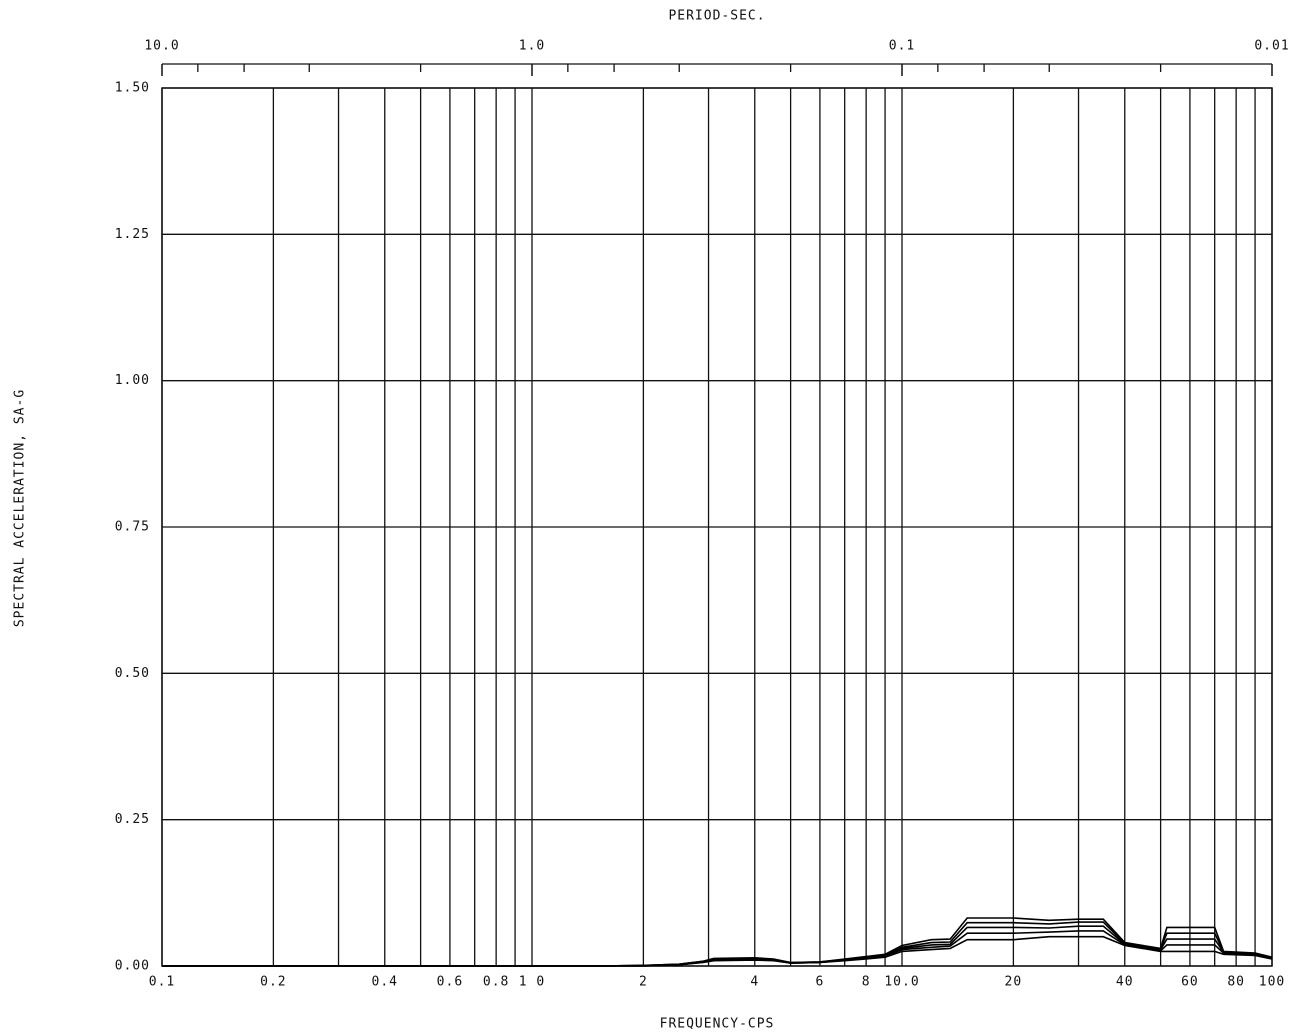  Describe the element at coordinates (385, 982) in the screenshot. I see `x-tick-label: 0.4` at that location.